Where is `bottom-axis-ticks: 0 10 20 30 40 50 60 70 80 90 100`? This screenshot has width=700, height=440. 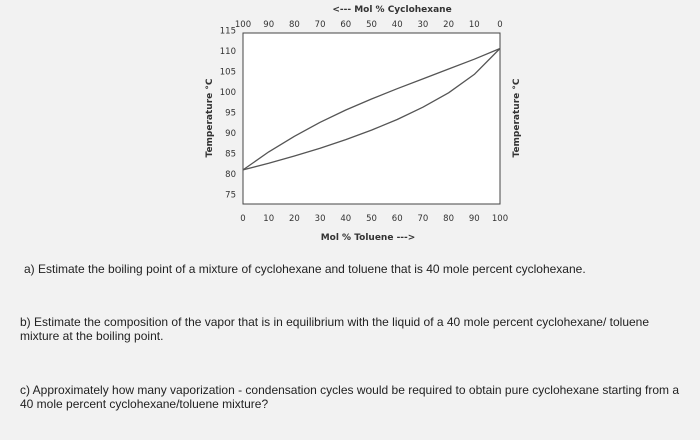
bottom-axis-ticks: 0 10 20 30 40 50 60 70 80 90 100 is located at coordinates (374, 219).